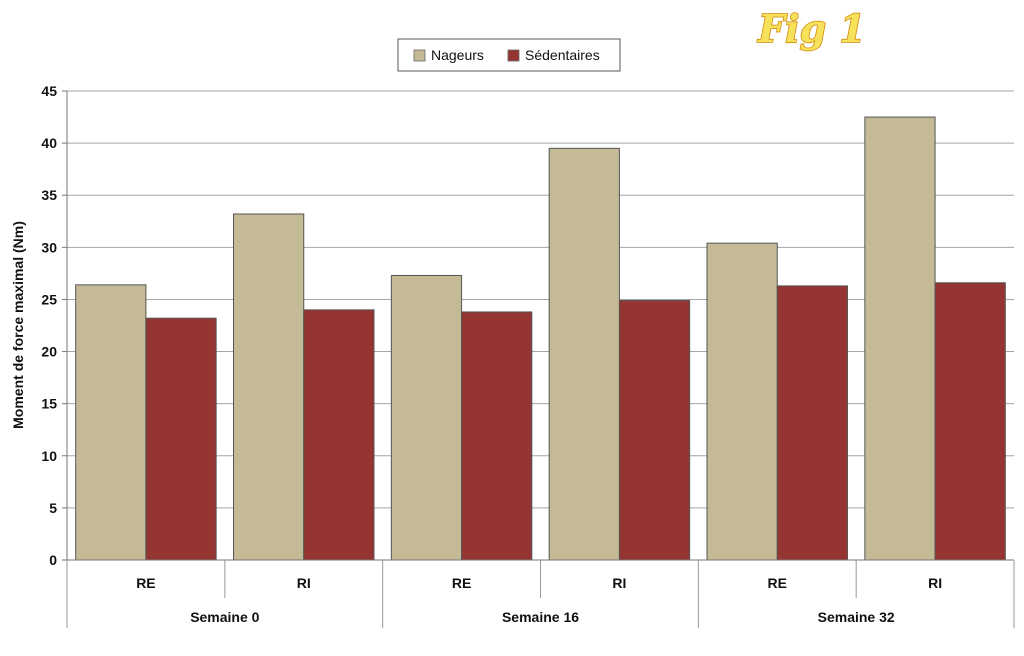 Image resolution: width=1024 pixels, height=656 pixels. I want to click on legend: Nageurs Sédentaires, so click(509, 55).